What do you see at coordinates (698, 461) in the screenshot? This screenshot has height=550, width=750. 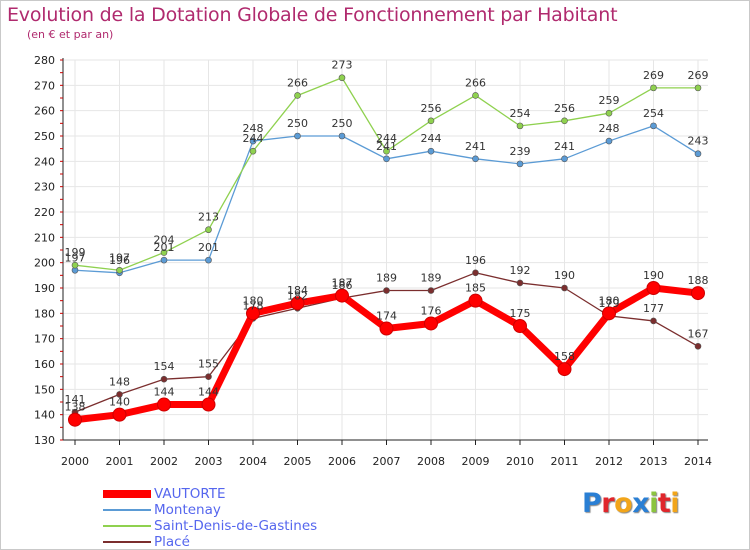 I see `x-tick-label-2014: 2014` at bounding box center [698, 461].